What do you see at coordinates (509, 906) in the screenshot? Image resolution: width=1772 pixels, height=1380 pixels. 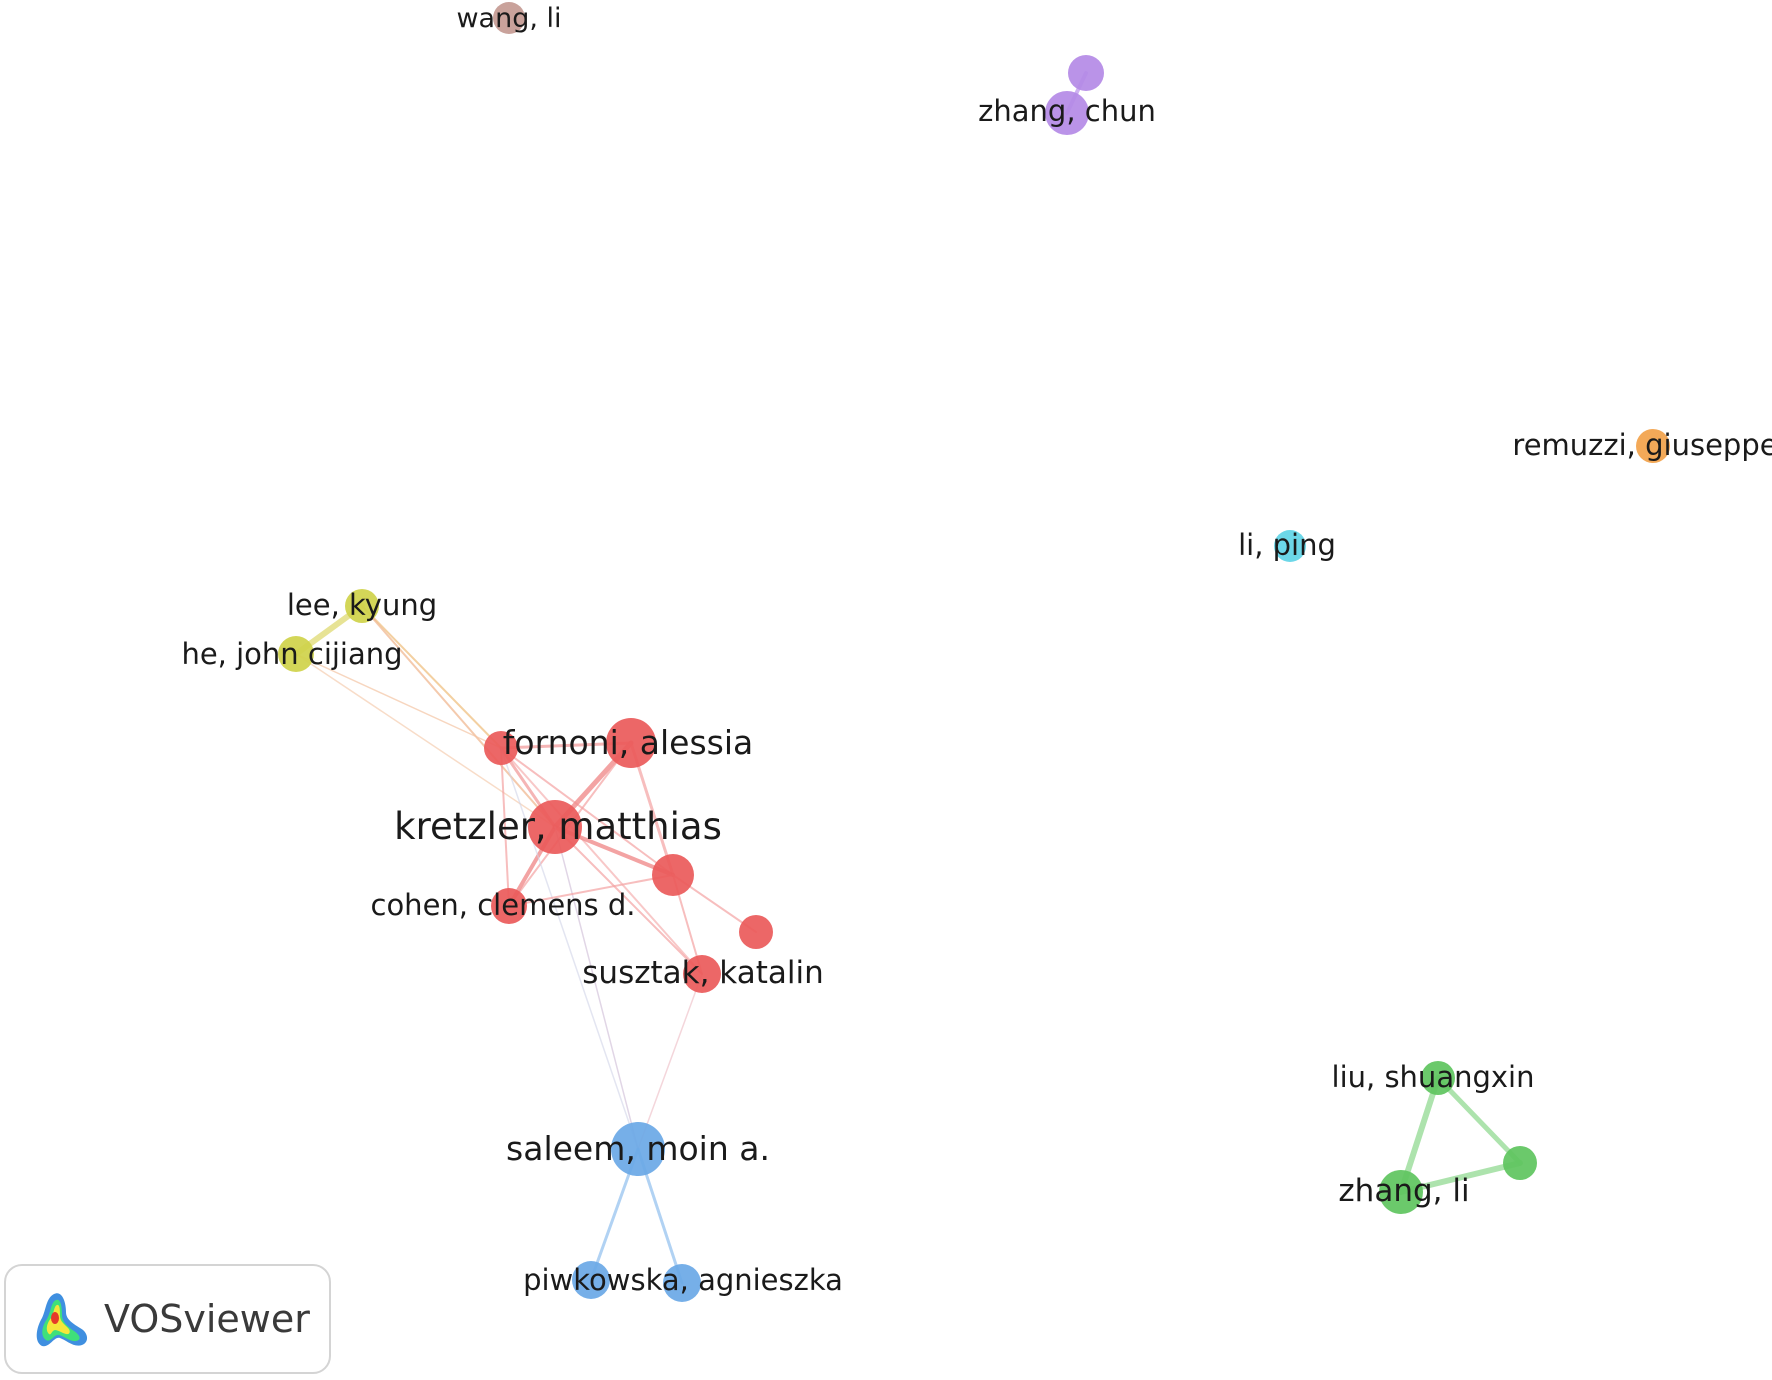 I see `node-cohen-clemens-d` at bounding box center [509, 906].